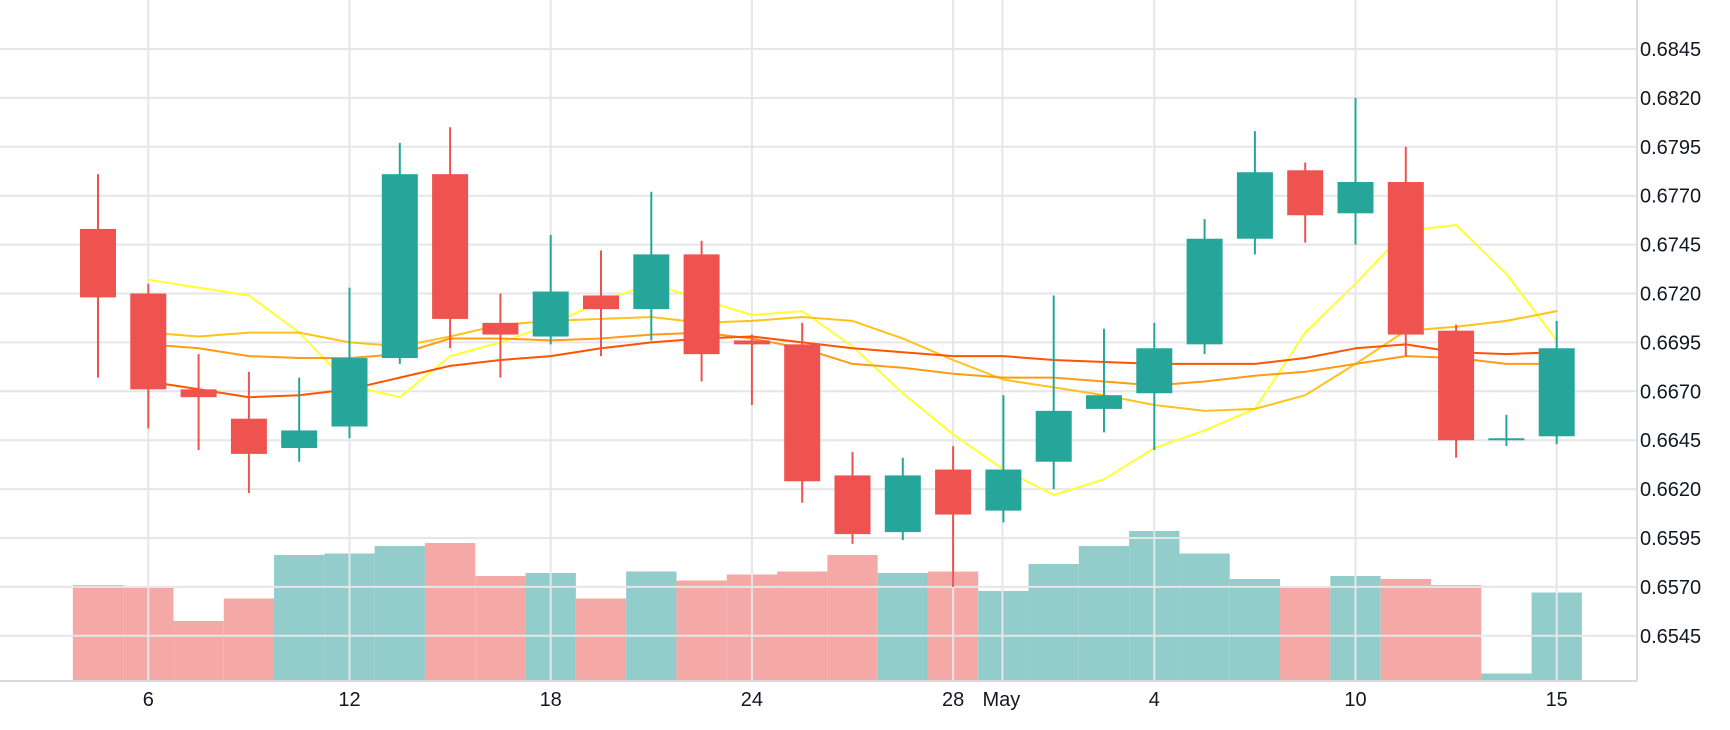 The height and width of the screenshot is (730, 1730). I want to click on x-tick-label: 4, so click(1154, 700).